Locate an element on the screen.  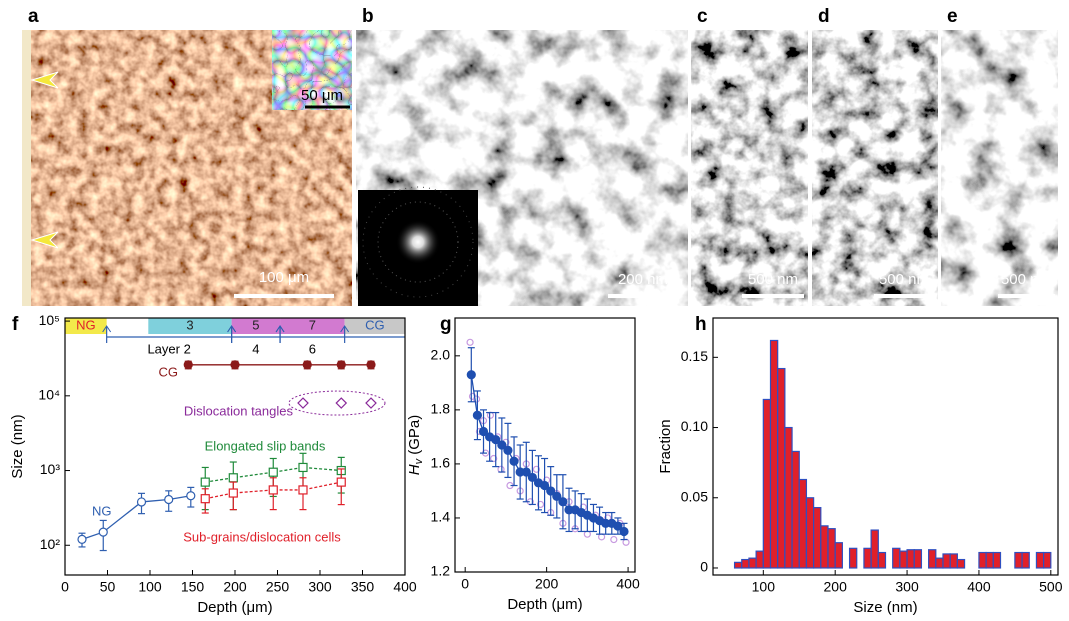
y-tick-label: 0.10 is located at coordinates (694, 426).